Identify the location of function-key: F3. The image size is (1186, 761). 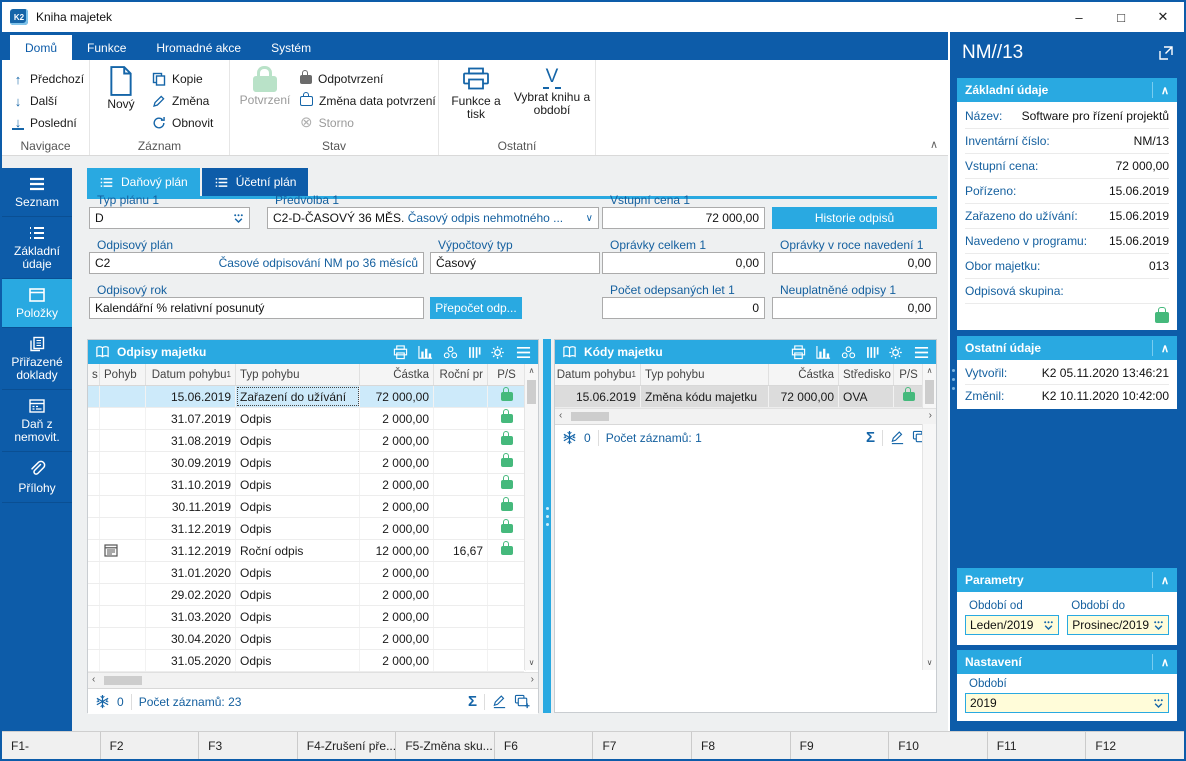
(248, 745).